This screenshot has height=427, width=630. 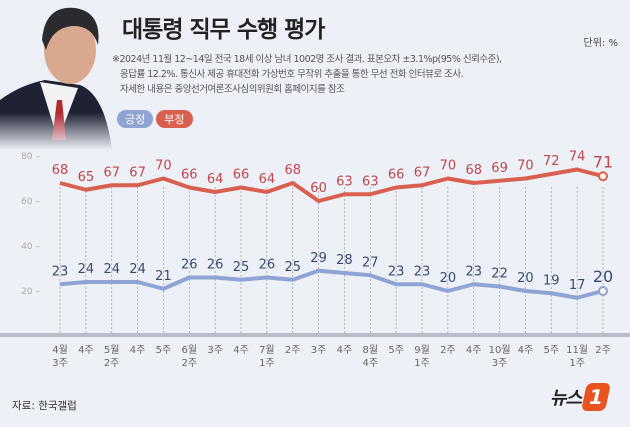 What do you see at coordinates (422, 350) in the screenshot?
I see `x-tick-label: 9월` at bounding box center [422, 350].